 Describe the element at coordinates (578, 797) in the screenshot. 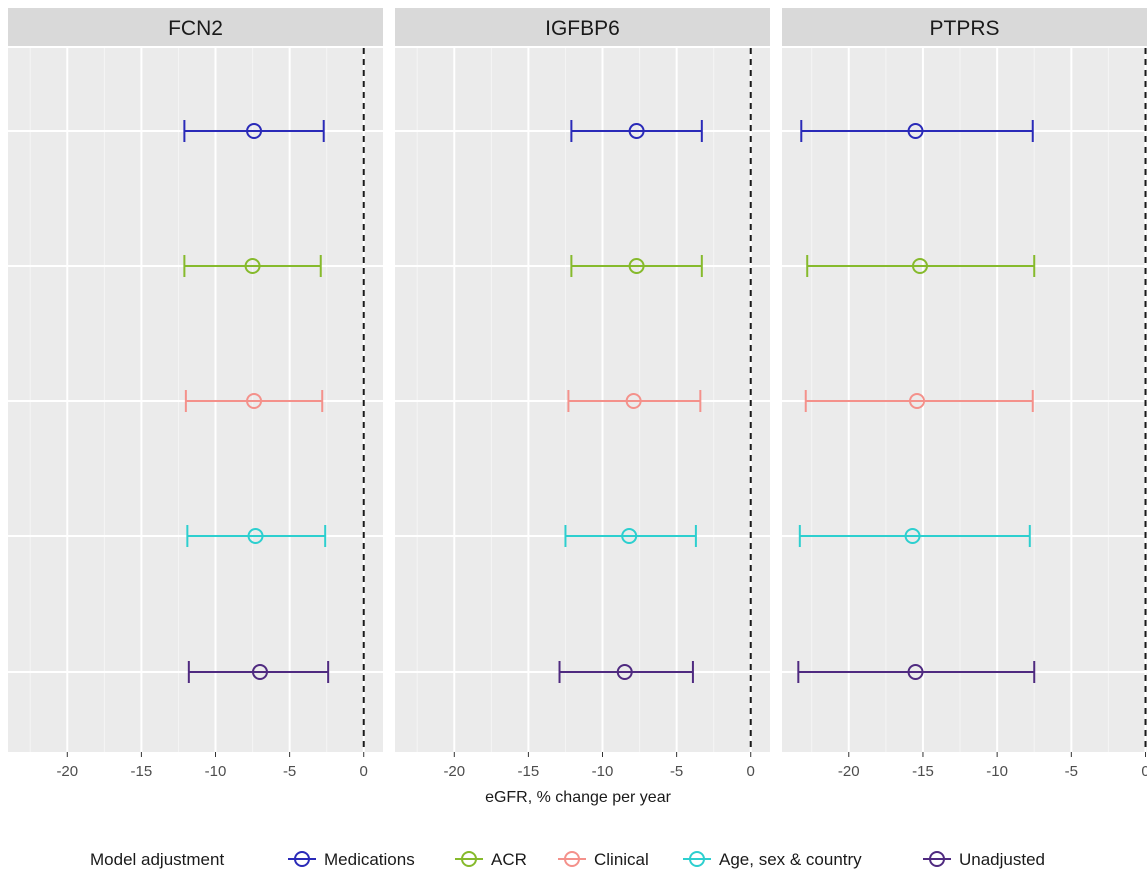

I see `x-axis-title: eGFR, % change per year` at that location.